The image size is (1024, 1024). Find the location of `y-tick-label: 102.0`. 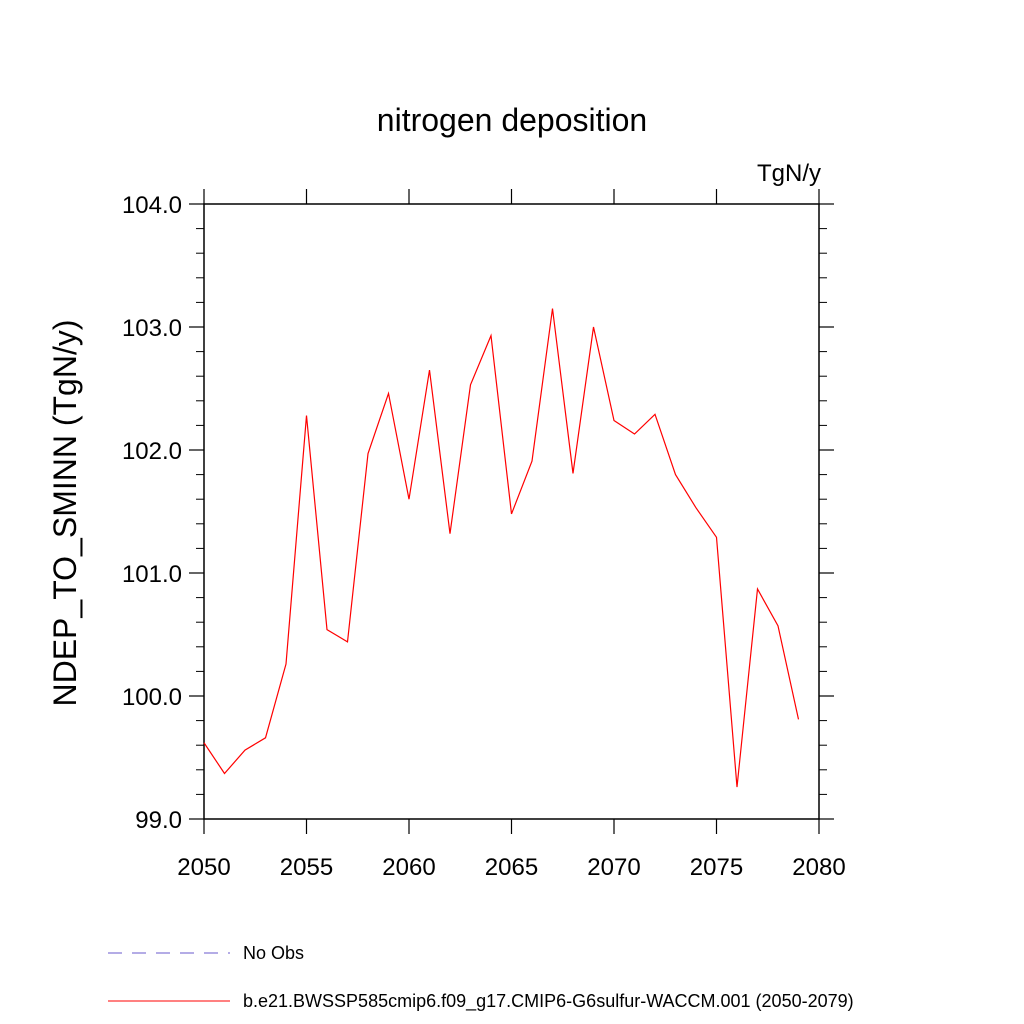

y-tick-label: 102.0 is located at coordinates (152, 451).